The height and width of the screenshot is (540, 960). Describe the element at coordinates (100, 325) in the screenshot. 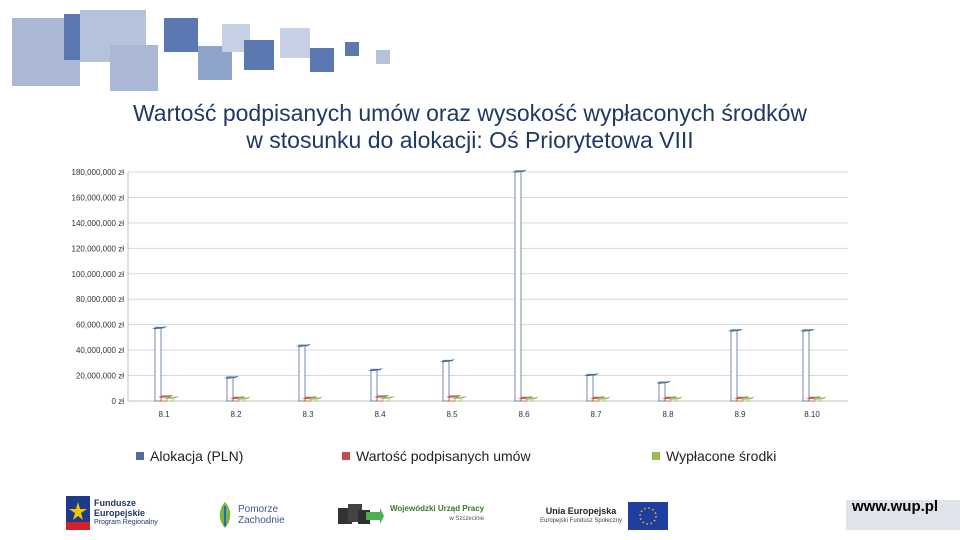

I see `y-tick-label: 60,000,000 zł` at that location.